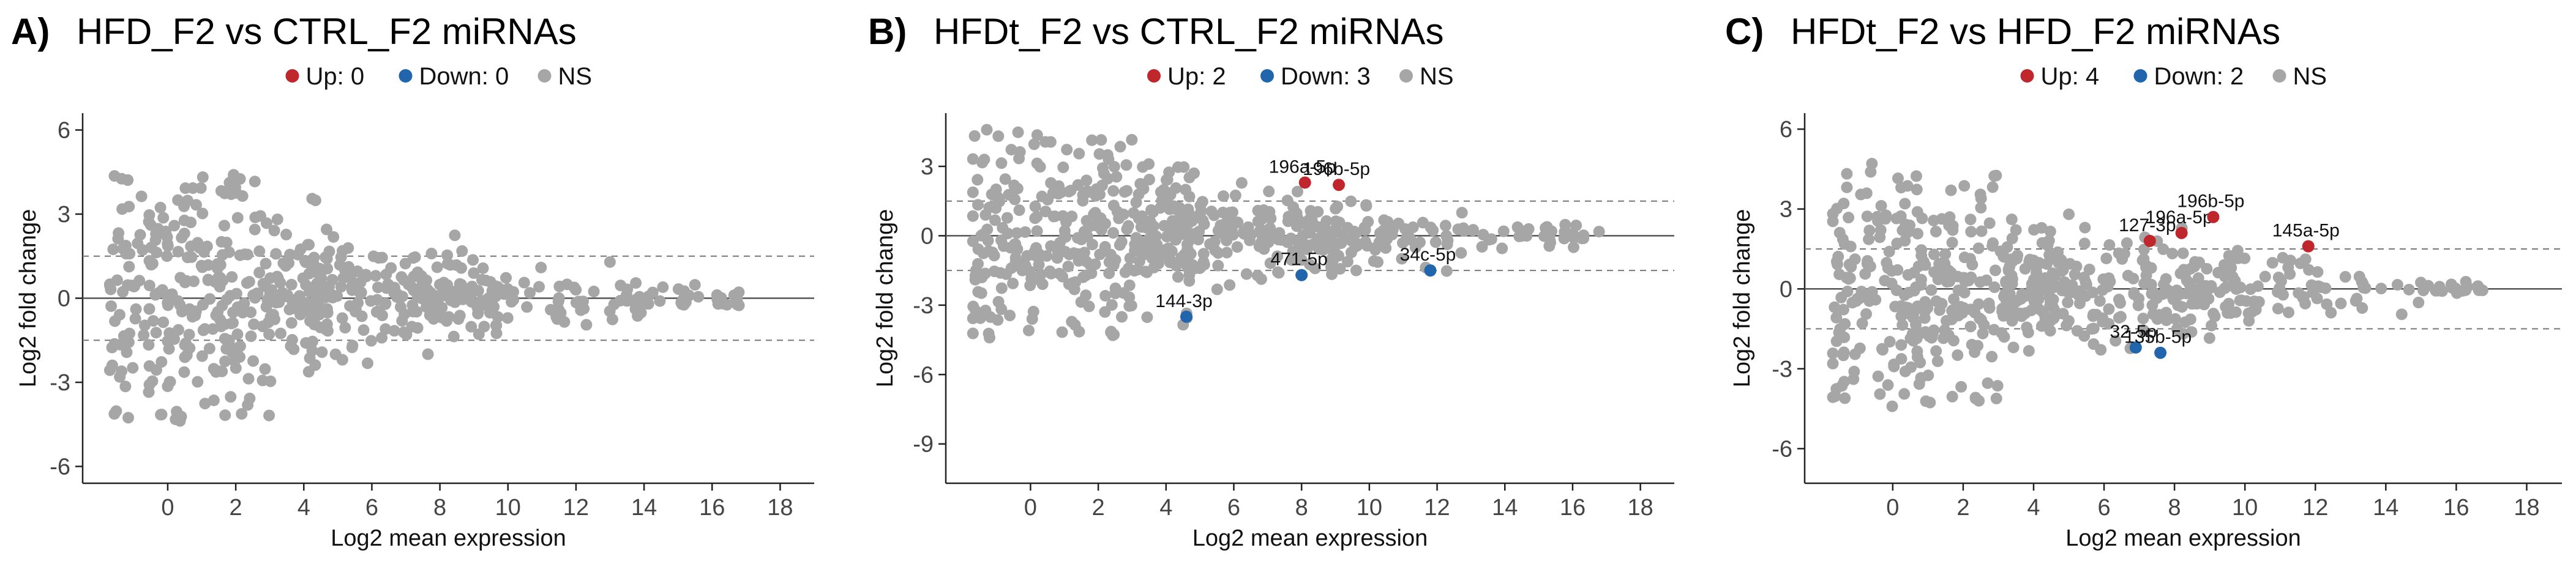  Describe the element at coordinates (2148, 225) in the screenshot. I see `up-point-label: 127-3p` at that location.